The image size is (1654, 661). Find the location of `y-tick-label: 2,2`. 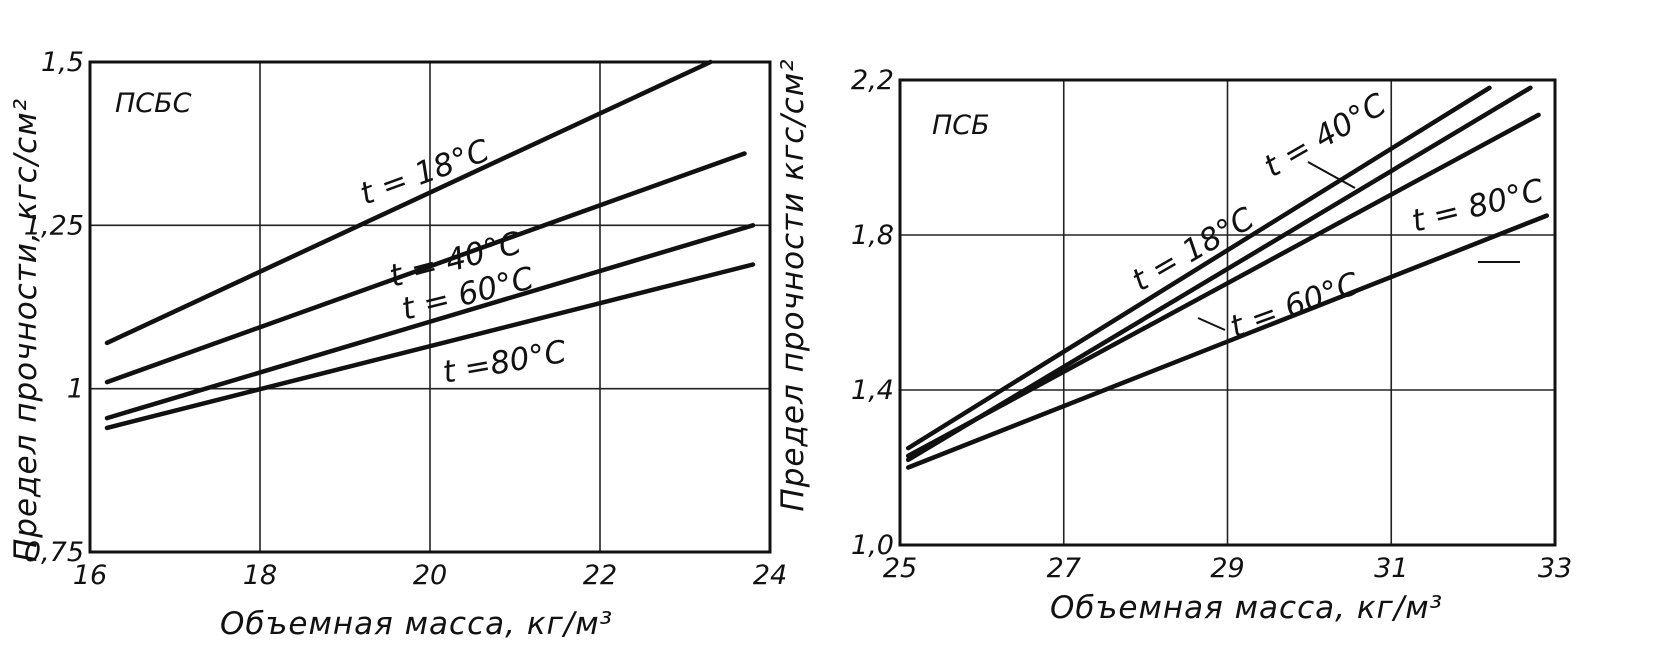

y-tick-label: 2,2 is located at coordinates (872, 80).